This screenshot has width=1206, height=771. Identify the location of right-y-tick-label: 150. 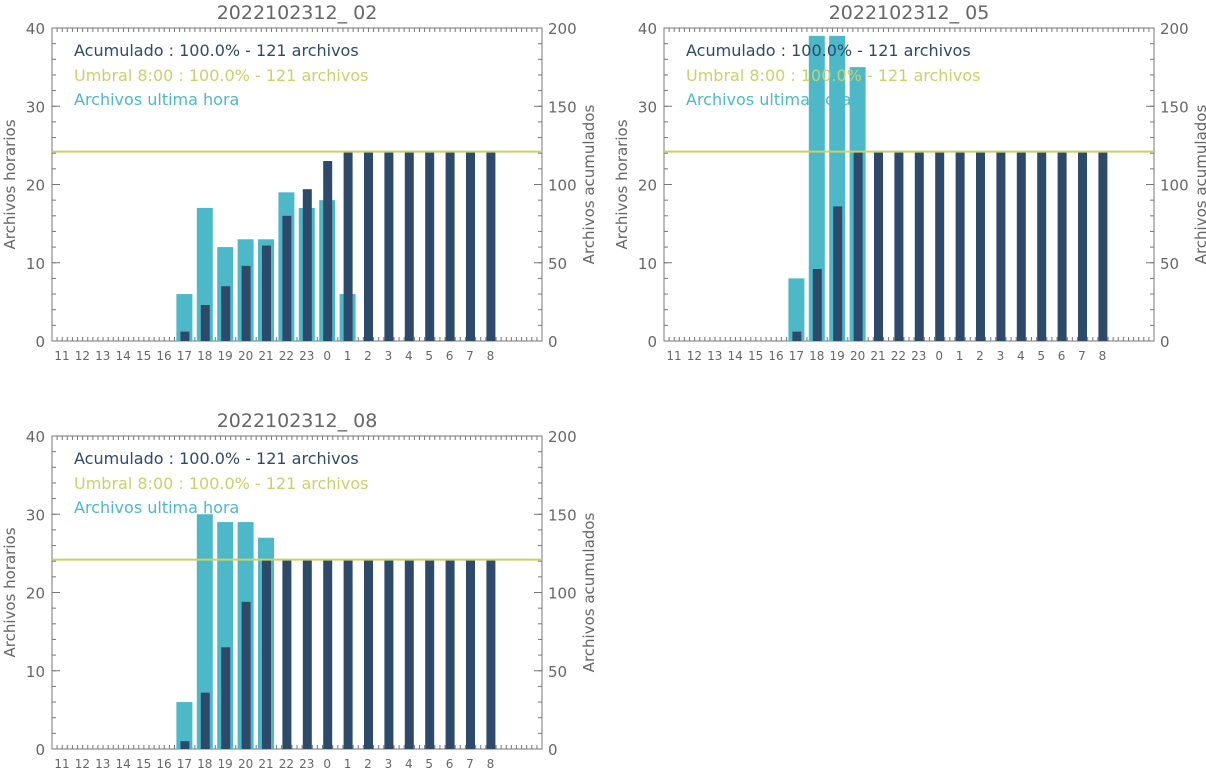
(562, 515).